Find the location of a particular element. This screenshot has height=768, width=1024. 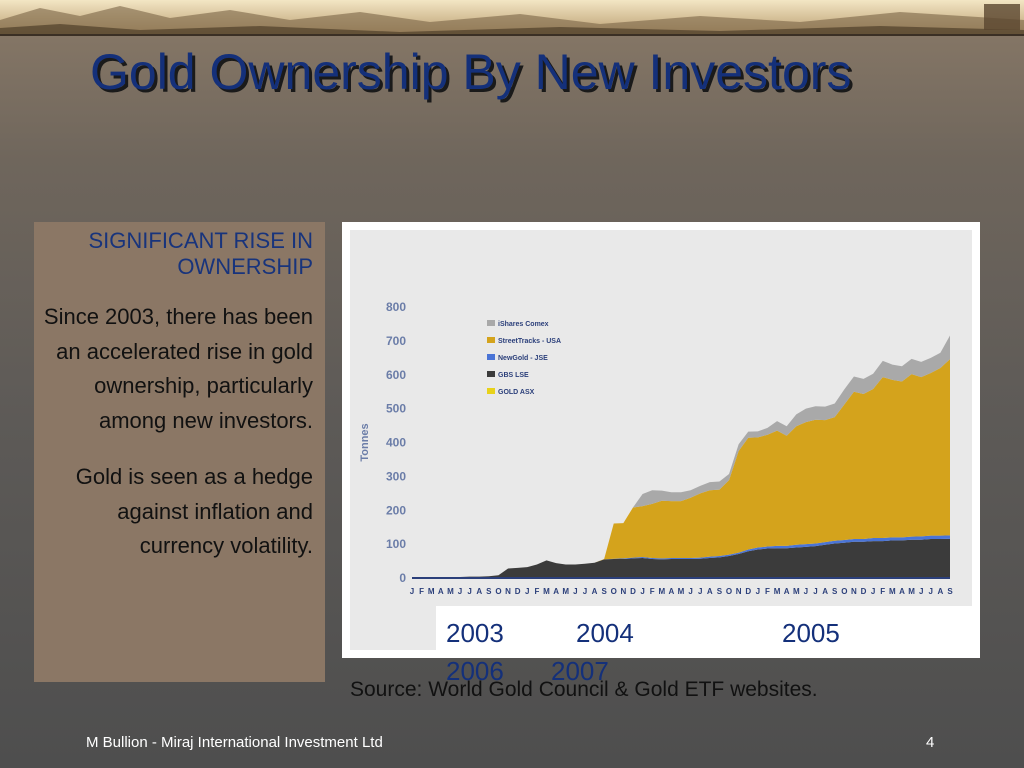

y-tick-label: 600 is located at coordinates (396, 375).